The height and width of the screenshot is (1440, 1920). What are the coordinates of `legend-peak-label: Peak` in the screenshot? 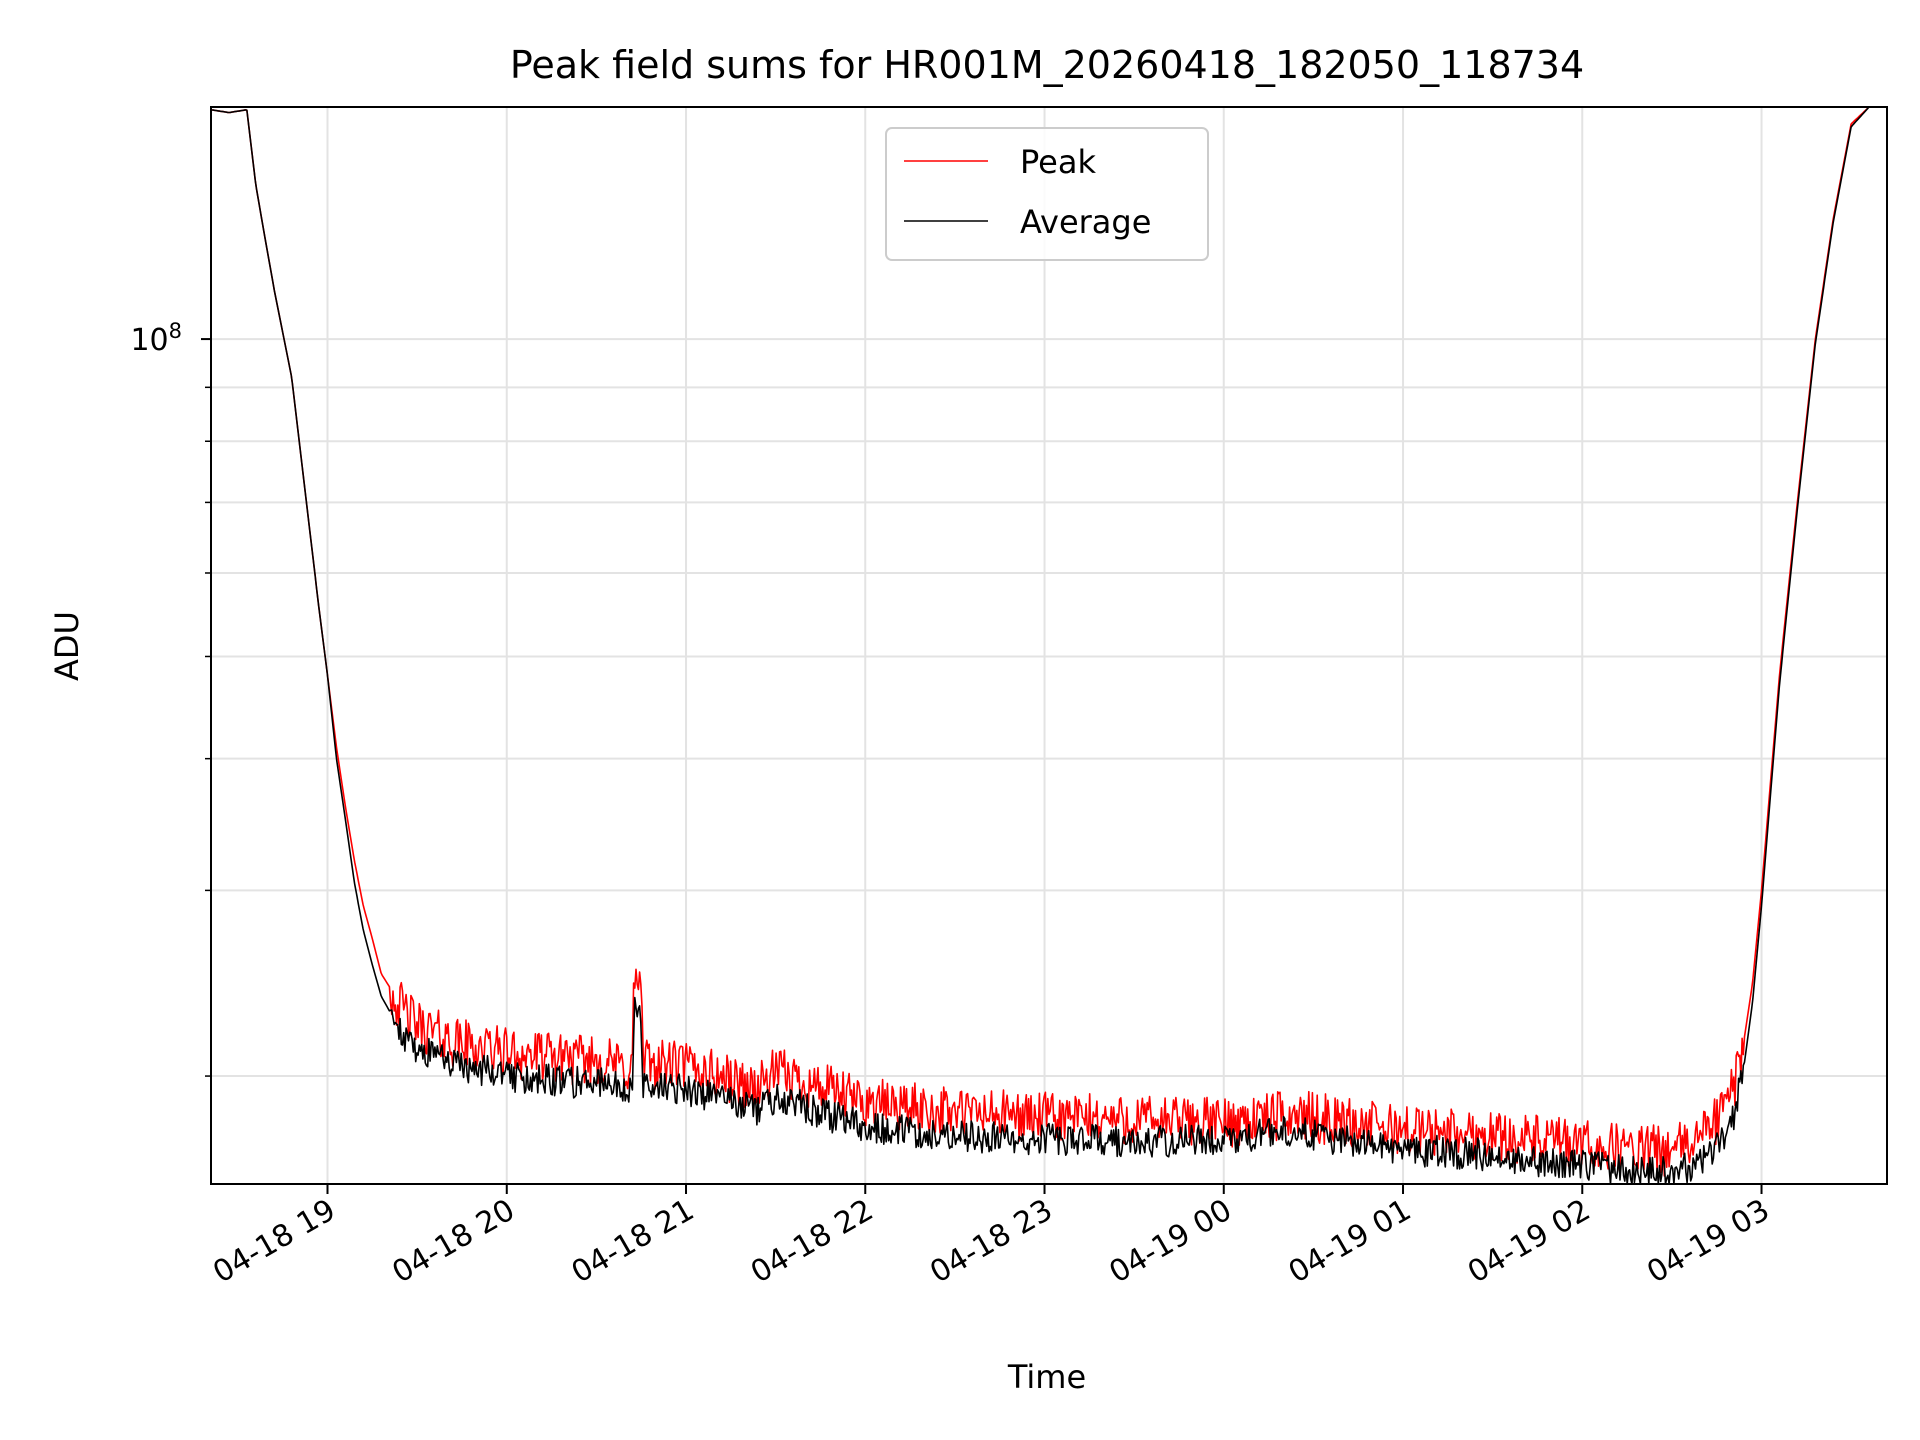 It's located at (1058, 162).